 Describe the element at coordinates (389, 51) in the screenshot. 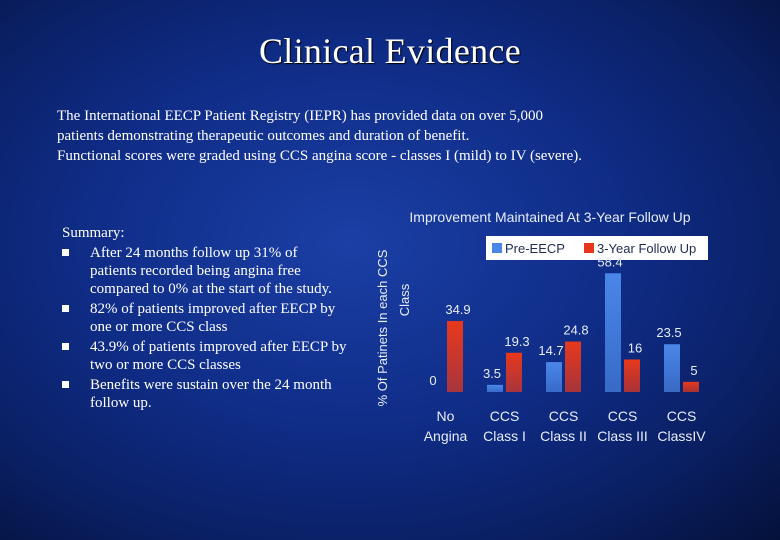

I see `slide-title: Clinical Evidence` at that location.